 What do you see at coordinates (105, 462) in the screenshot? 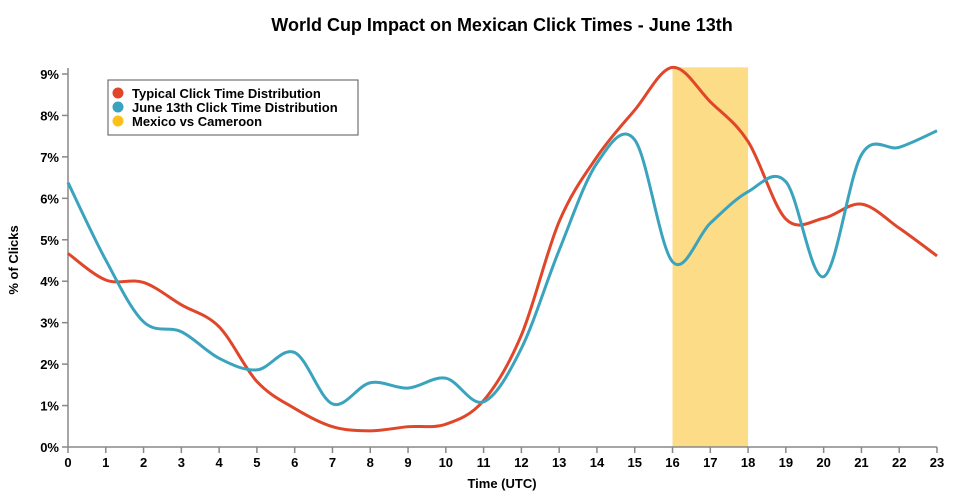
I see `x-tick-label: 1` at bounding box center [105, 462].